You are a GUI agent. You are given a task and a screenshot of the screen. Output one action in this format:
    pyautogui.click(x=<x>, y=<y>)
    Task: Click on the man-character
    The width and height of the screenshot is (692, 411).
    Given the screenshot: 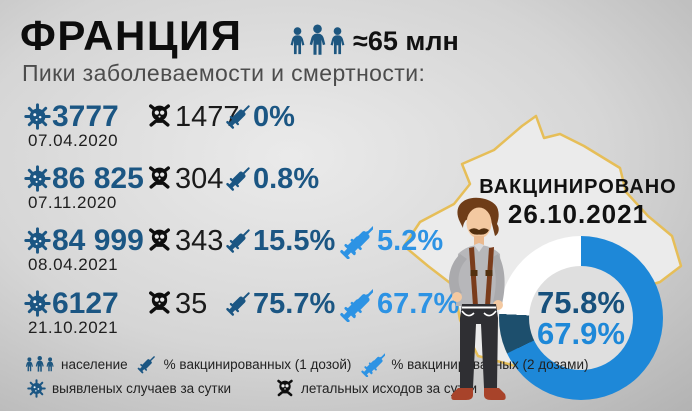 What is the action you would take?
    pyautogui.click(x=477, y=298)
    